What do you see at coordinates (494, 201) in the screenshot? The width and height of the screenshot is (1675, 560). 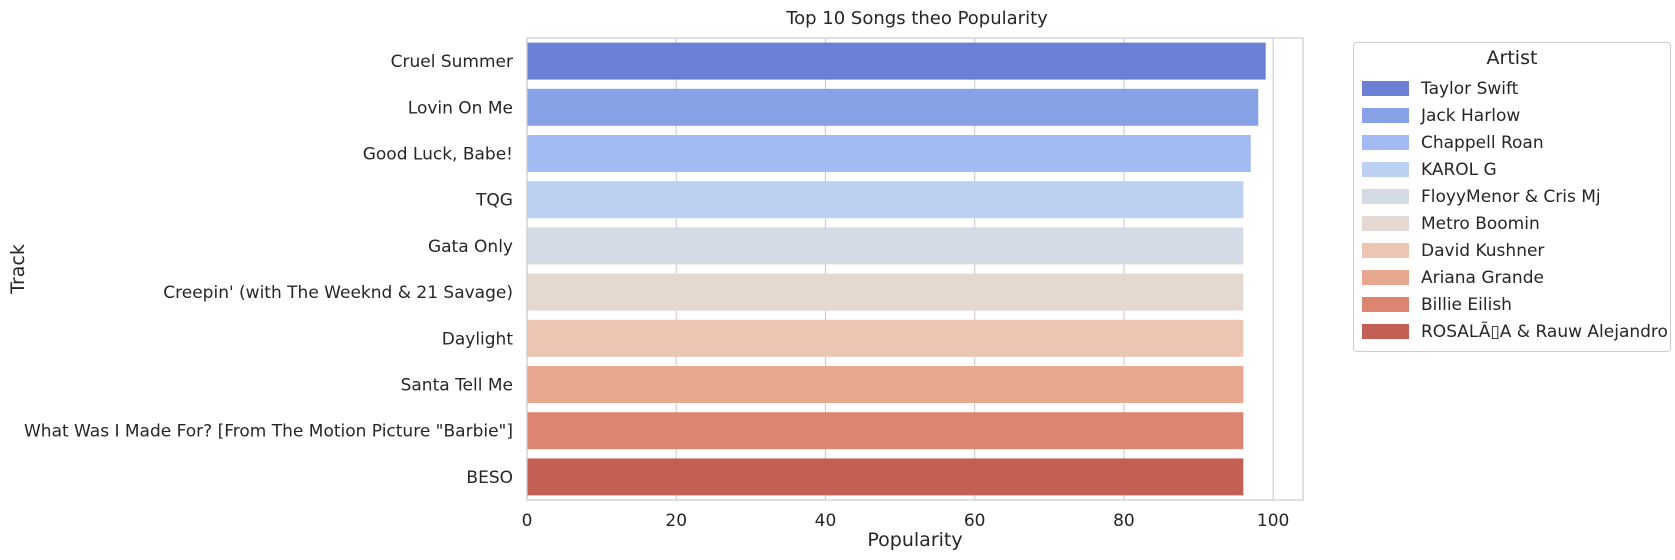 I see `y-tick-label: TQG` at bounding box center [494, 201].